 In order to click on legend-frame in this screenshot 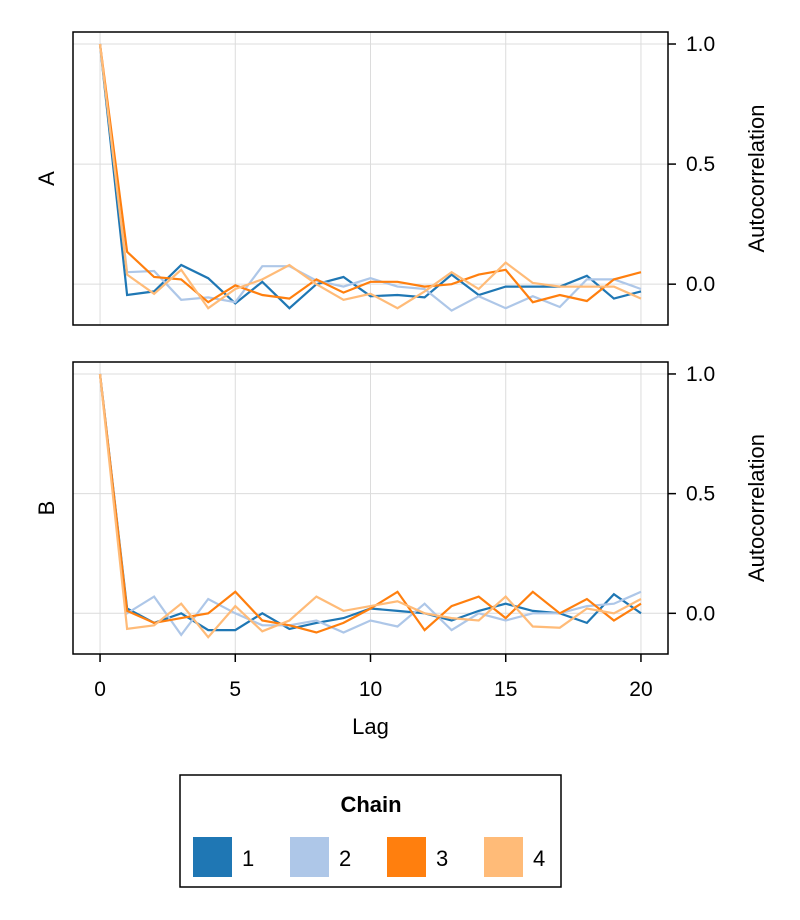, I will do `click(370, 831)`.